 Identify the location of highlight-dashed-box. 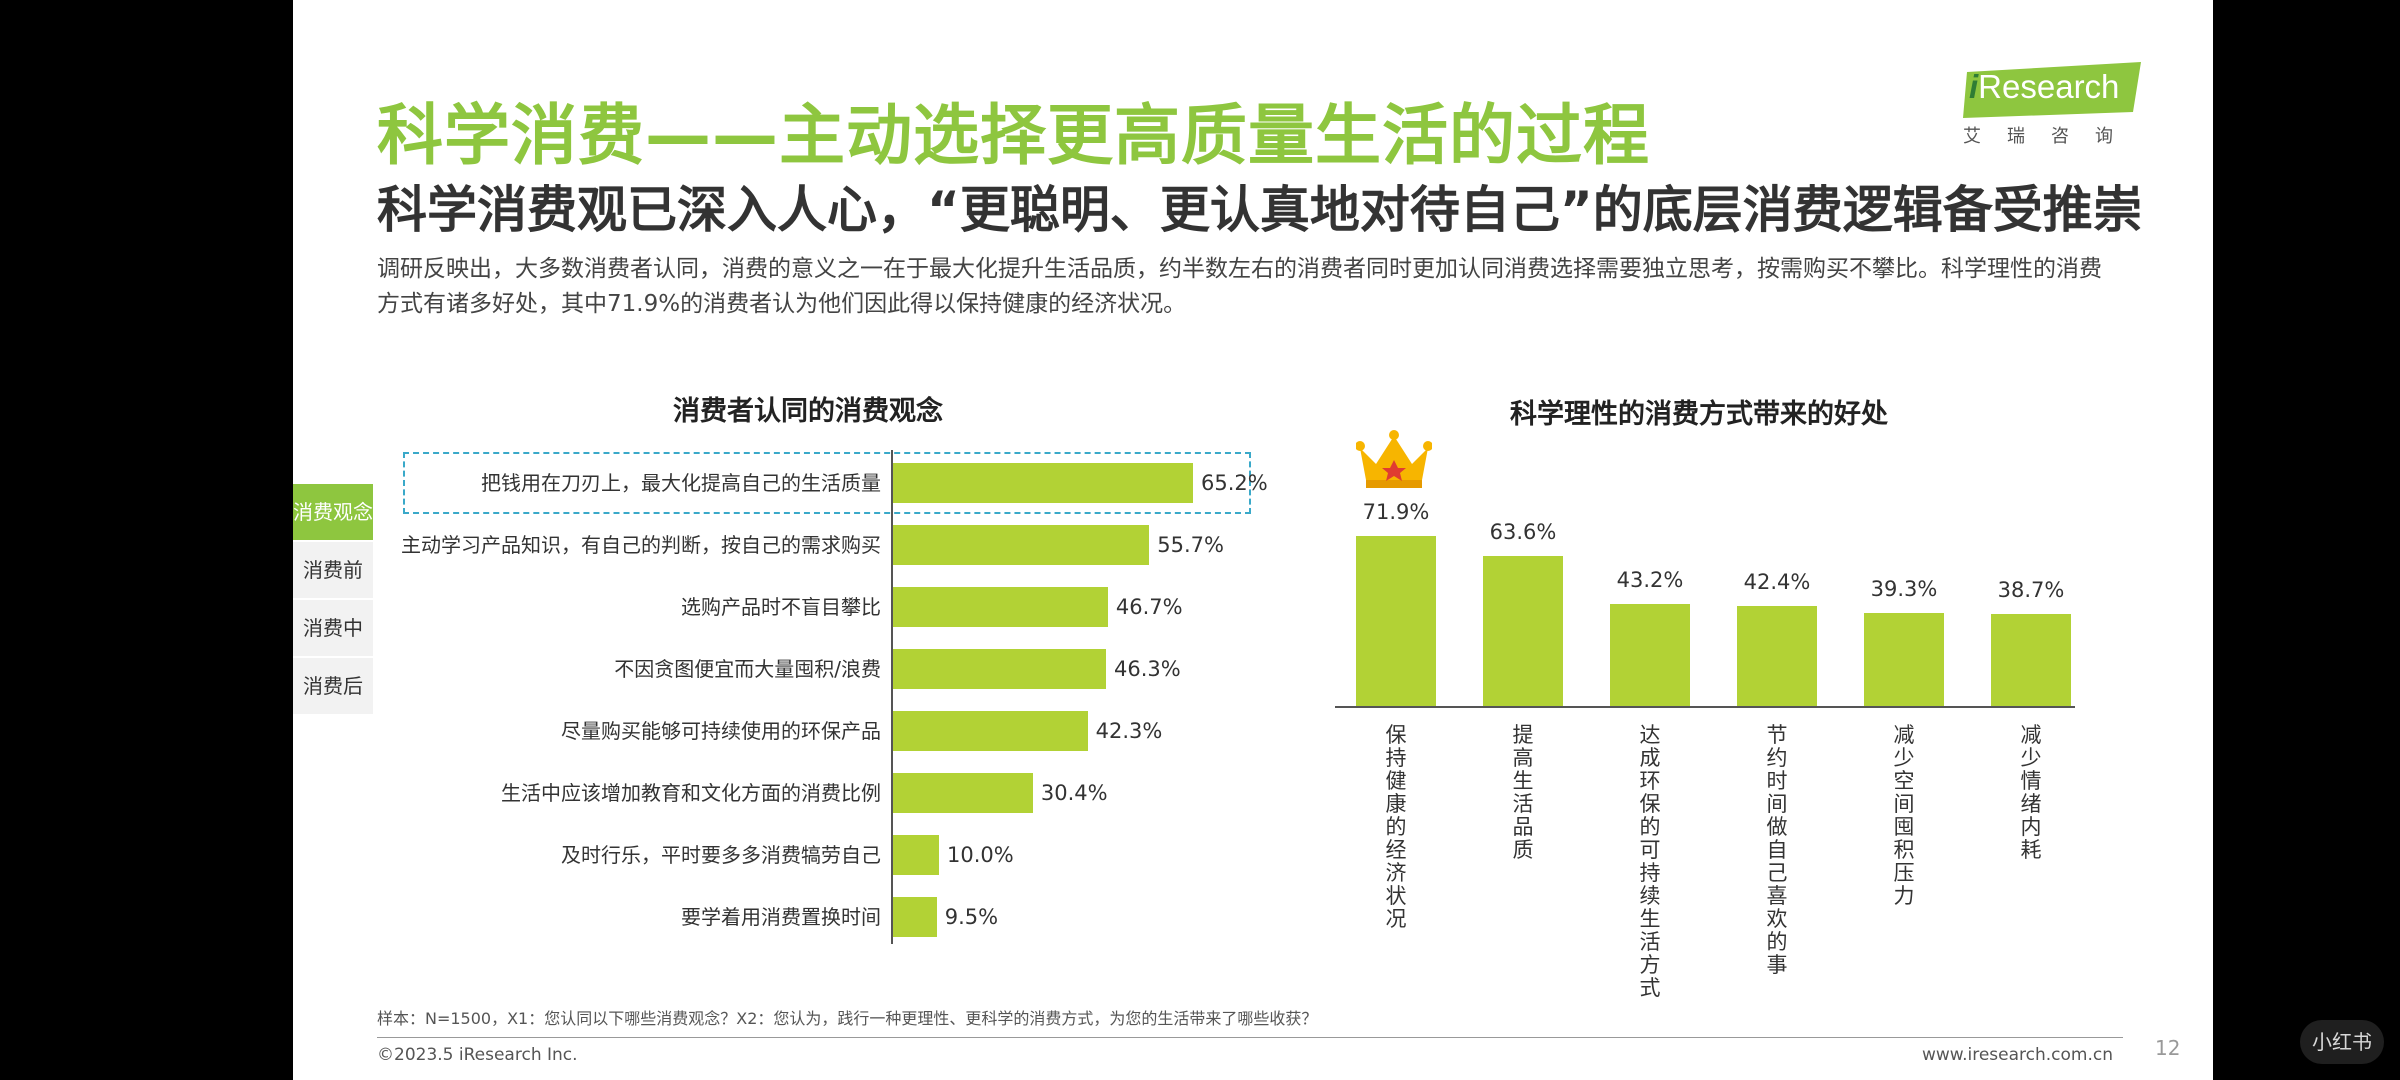
(827, 483).